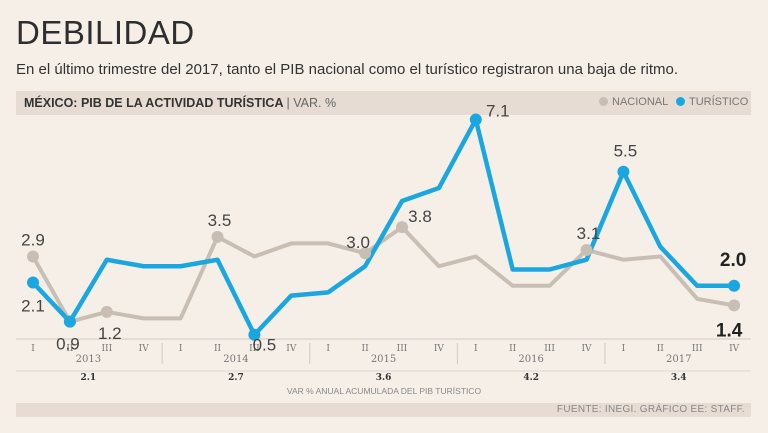  Describe the element at coordinates (89, 378) in the screenshot. I see `annual-value-label: 2.1` at that location.